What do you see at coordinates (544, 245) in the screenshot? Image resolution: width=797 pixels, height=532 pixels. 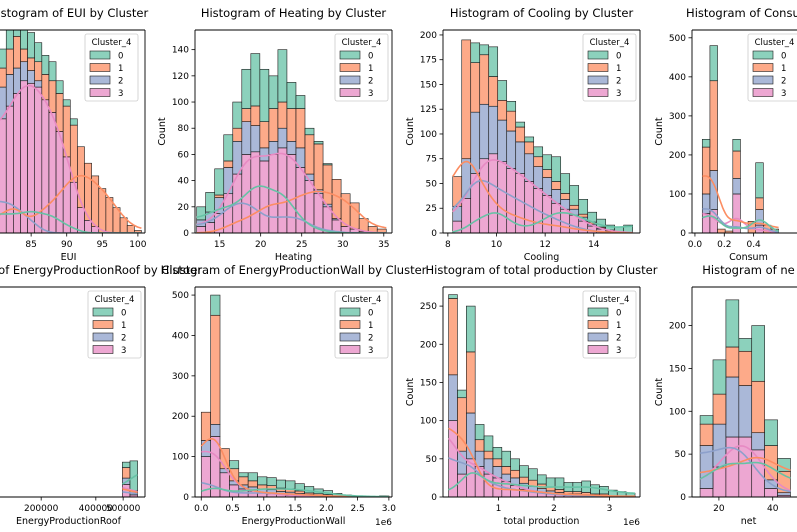 I see `x-tick-label: 12` at bounding box center [544, 245].